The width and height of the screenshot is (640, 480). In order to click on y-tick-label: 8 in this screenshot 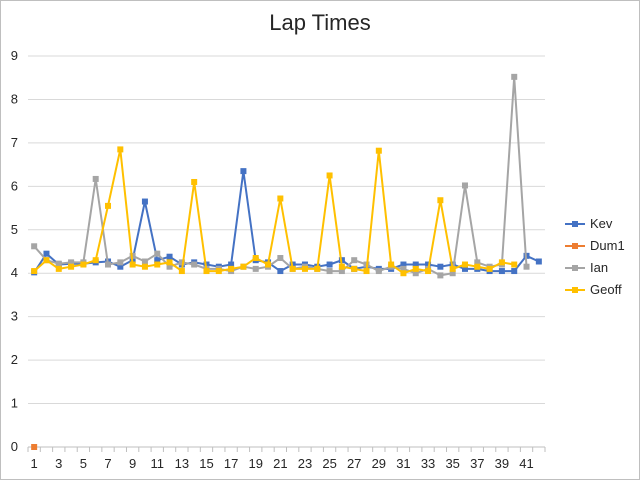, I will do `click(14, 98)`.